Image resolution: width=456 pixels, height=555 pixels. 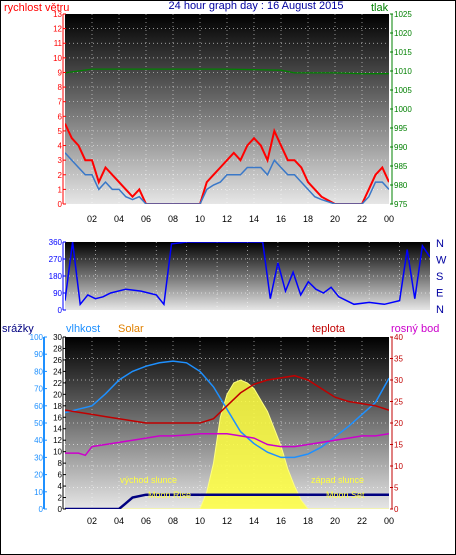 What do you see at coordinates (439, 294) in the screenshot?
I see `compass-label: E` at bounding box center [439, 294].